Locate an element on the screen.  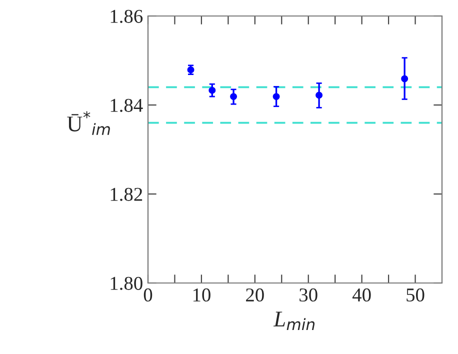
y-tick-label: 1.86 is located at coordinates (126, 17).